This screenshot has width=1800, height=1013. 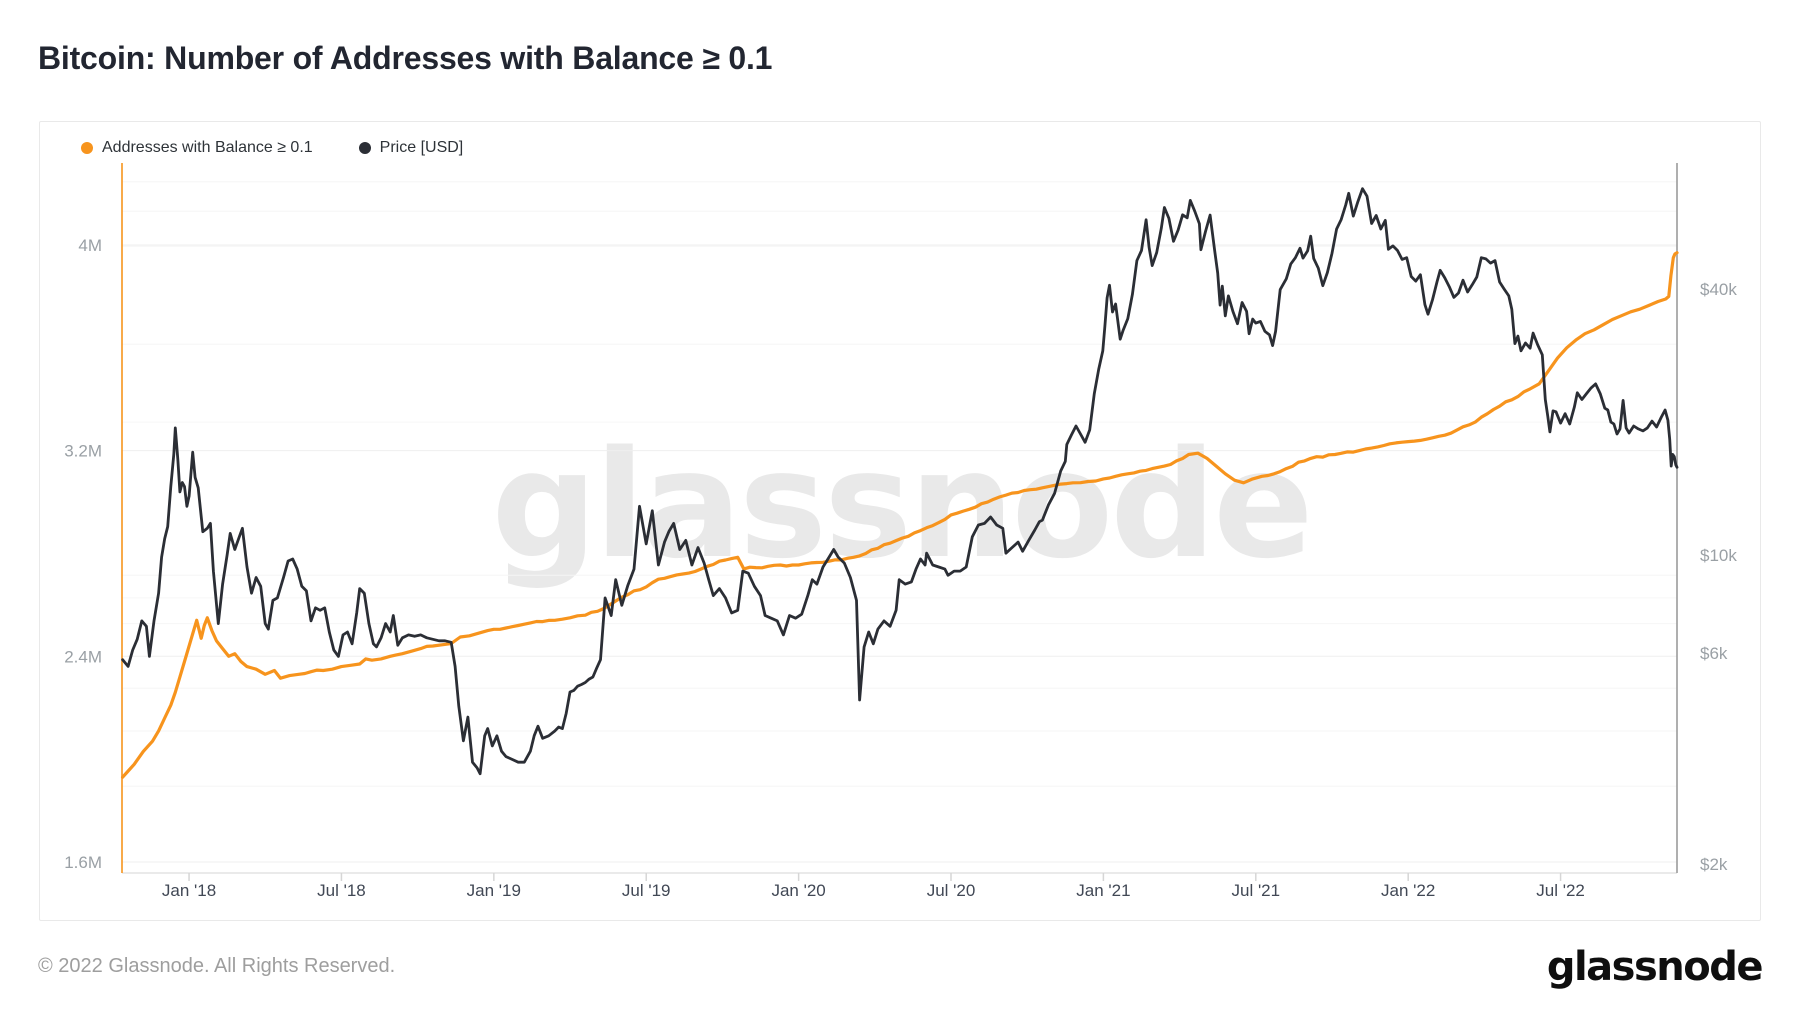 I want to click on x-axis-label: Jan '22, so click(x=1408, y=890).